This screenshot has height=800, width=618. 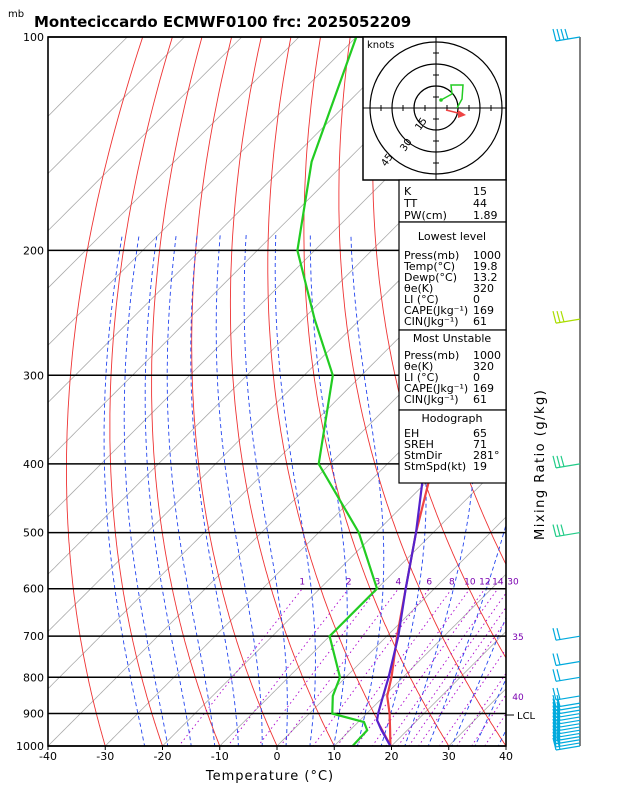 What do you see at coordinates (480, 433) in the screenshot?
I see `hodograph-stat-value: 65` at bounding box center [480, 433].